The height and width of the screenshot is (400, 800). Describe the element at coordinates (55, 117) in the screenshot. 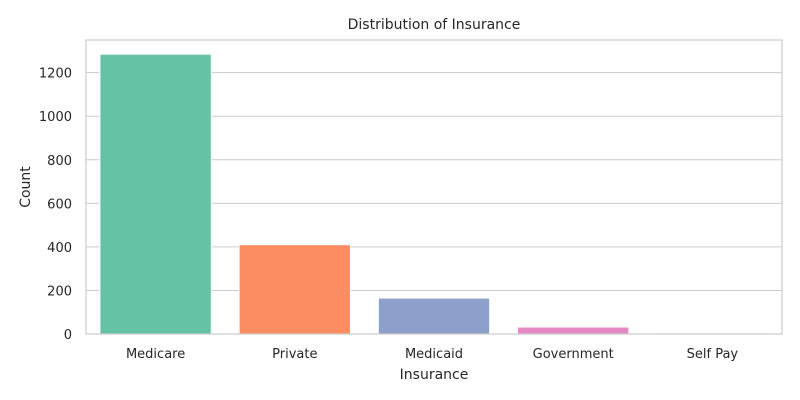

I see `y-tick-label: 1000` at that location.